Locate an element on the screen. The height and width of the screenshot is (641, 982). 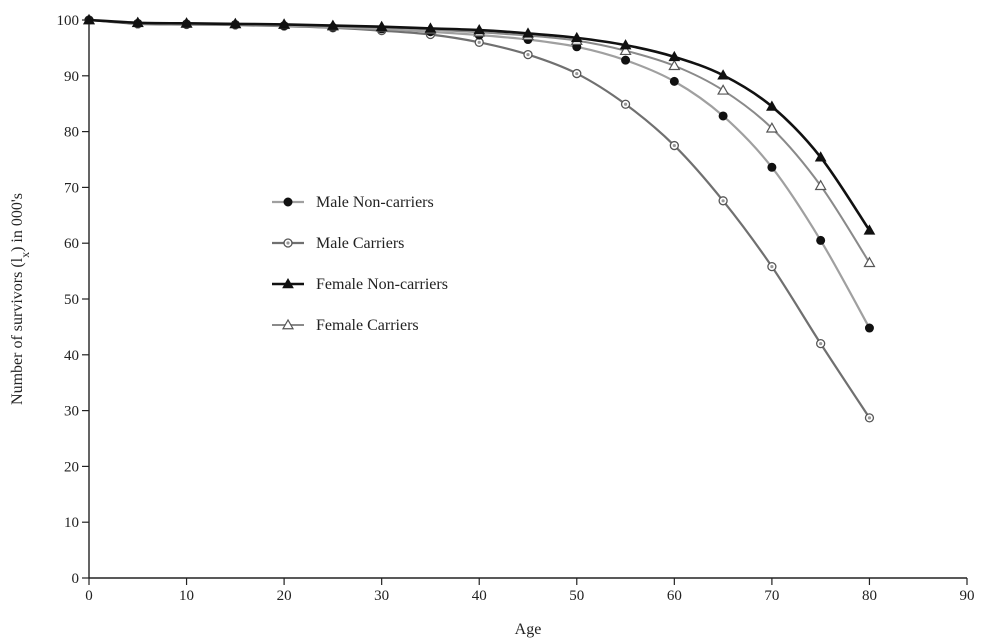
y-tick-label: 60 is located at coordinates (71, 244).